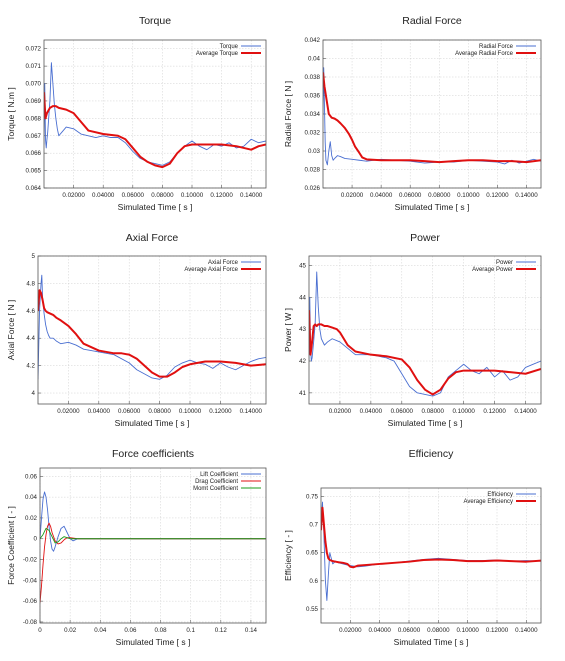  Describe the element at coordinates (431, 454) in the screenshot. I see `chart-title: Efficiency` at that location.